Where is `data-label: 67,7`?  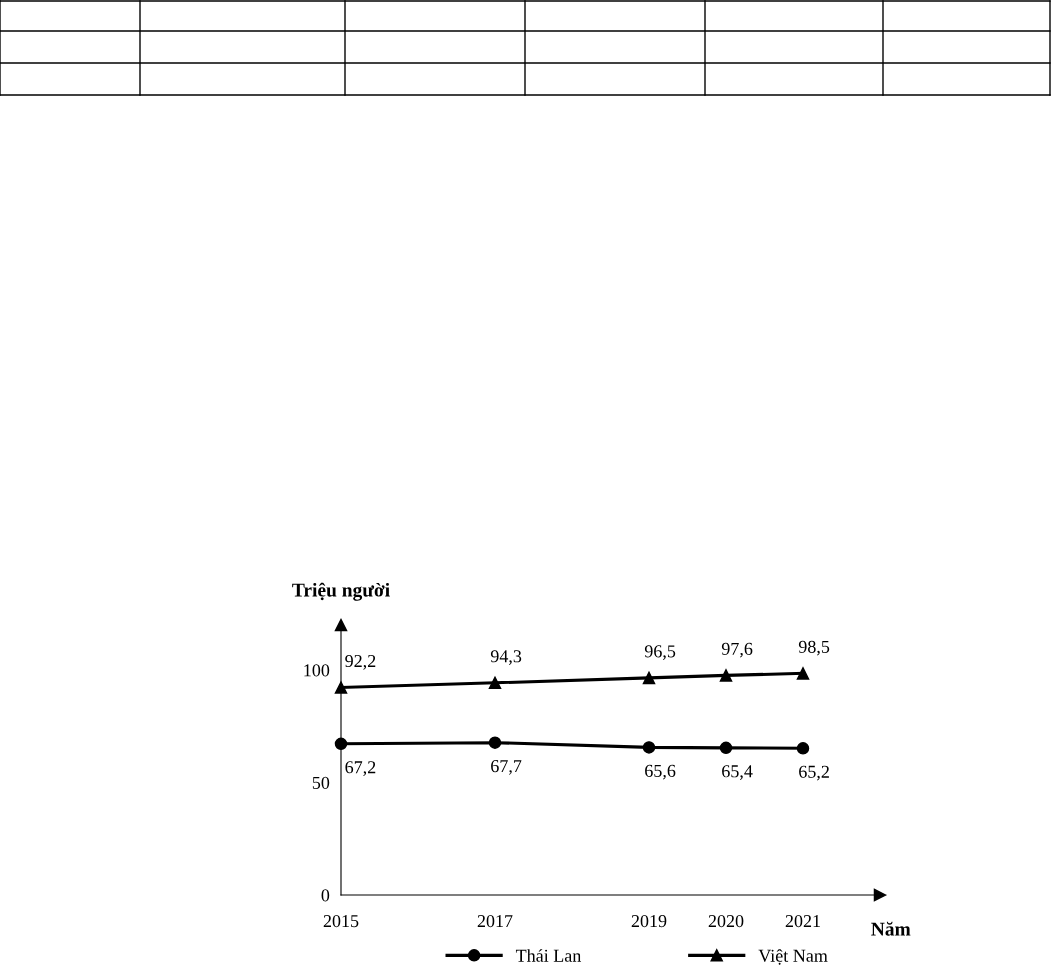 data-label: 67,7 is located at coordinates (506, 767).